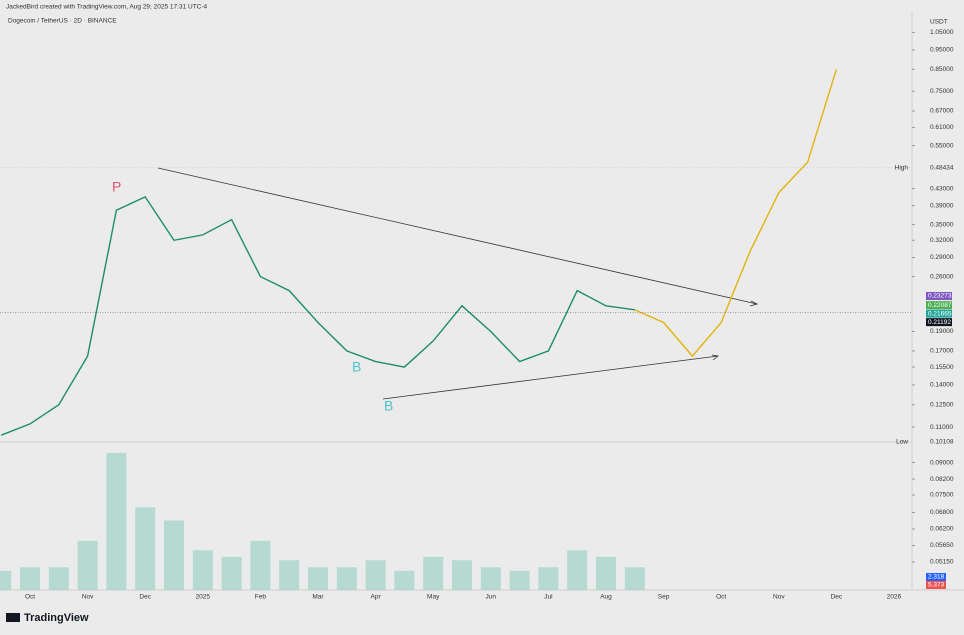 The image size is (964, 635). I want to click on upper-trendline, so click(457, 236).